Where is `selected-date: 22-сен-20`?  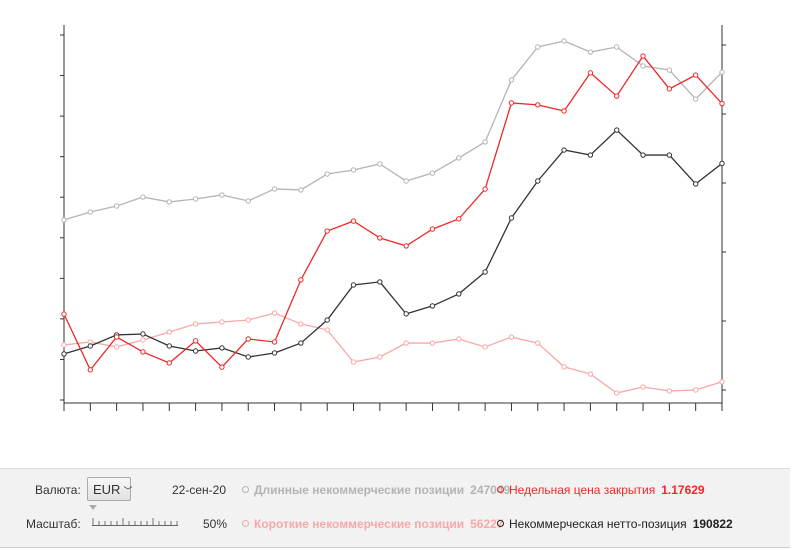
selected-date: 22-сен-20 is located at coordinates (199, 490).